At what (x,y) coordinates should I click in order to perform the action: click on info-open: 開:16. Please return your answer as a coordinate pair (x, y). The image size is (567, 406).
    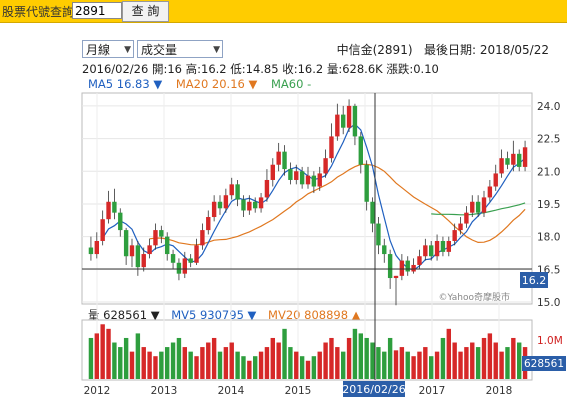
    Looking at the image, I should click on (166, 69).